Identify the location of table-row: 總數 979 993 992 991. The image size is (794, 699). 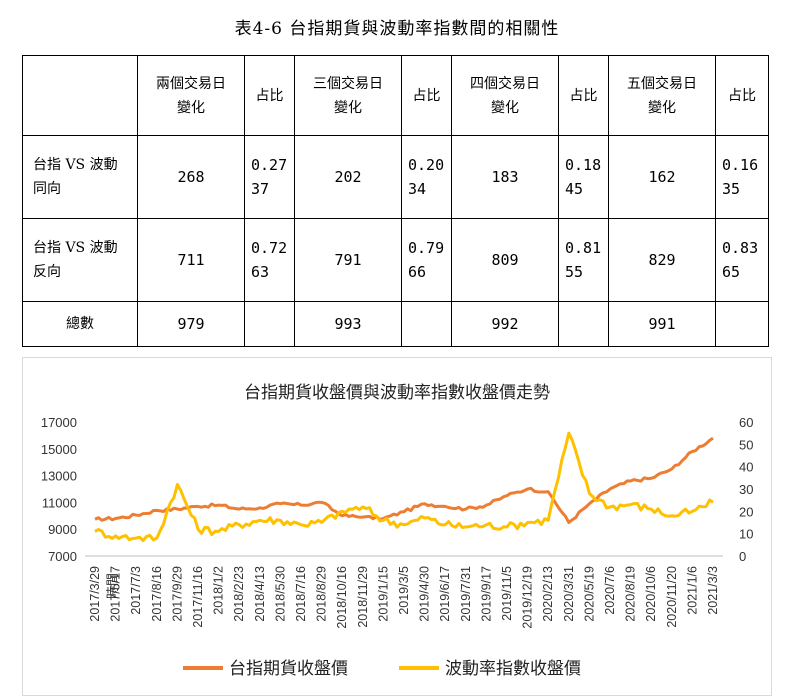
(395, 324).